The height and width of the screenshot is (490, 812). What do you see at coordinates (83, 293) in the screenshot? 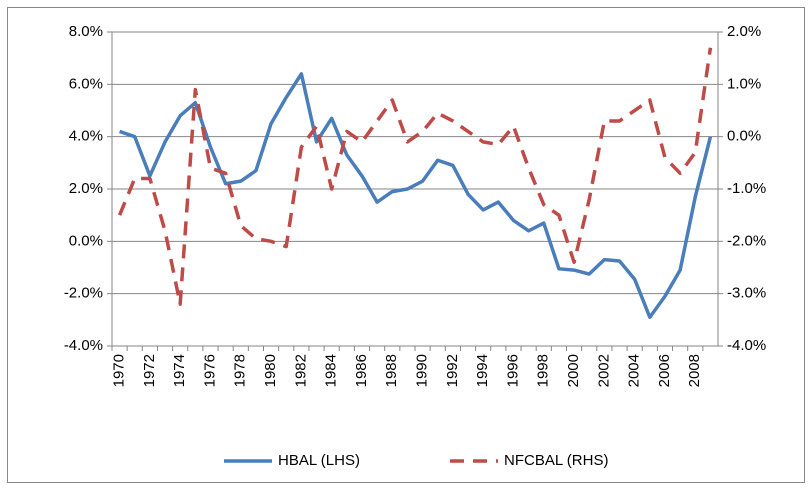
I see `y-tick-label: -2.0%` at bounding box center [83, 293].